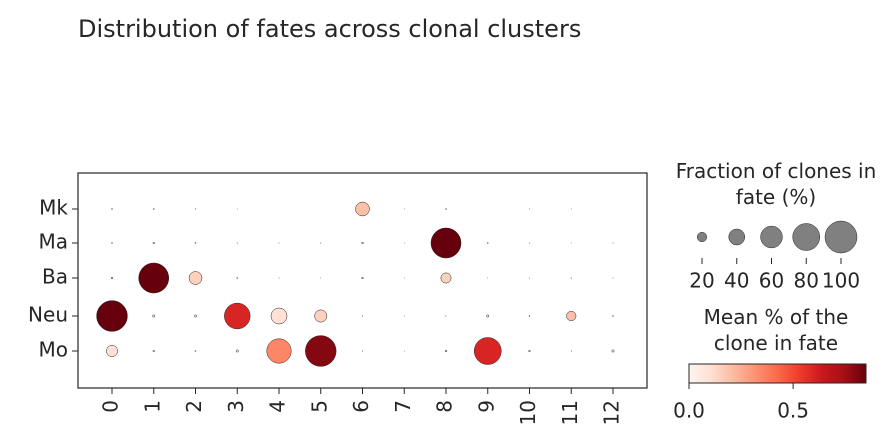 The height and width of the screenshot is (447, 896). I want to click on size-legend-title: Fraction of clones in fate (%), so click(776, 184).